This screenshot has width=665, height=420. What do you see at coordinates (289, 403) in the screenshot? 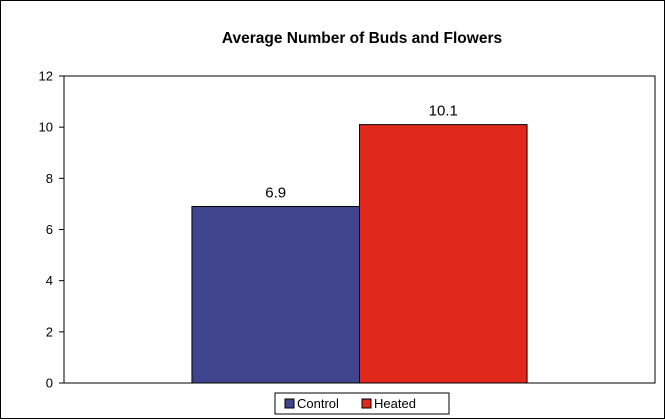
I see `legend-swatch-control` at bounding box center [289, 403].